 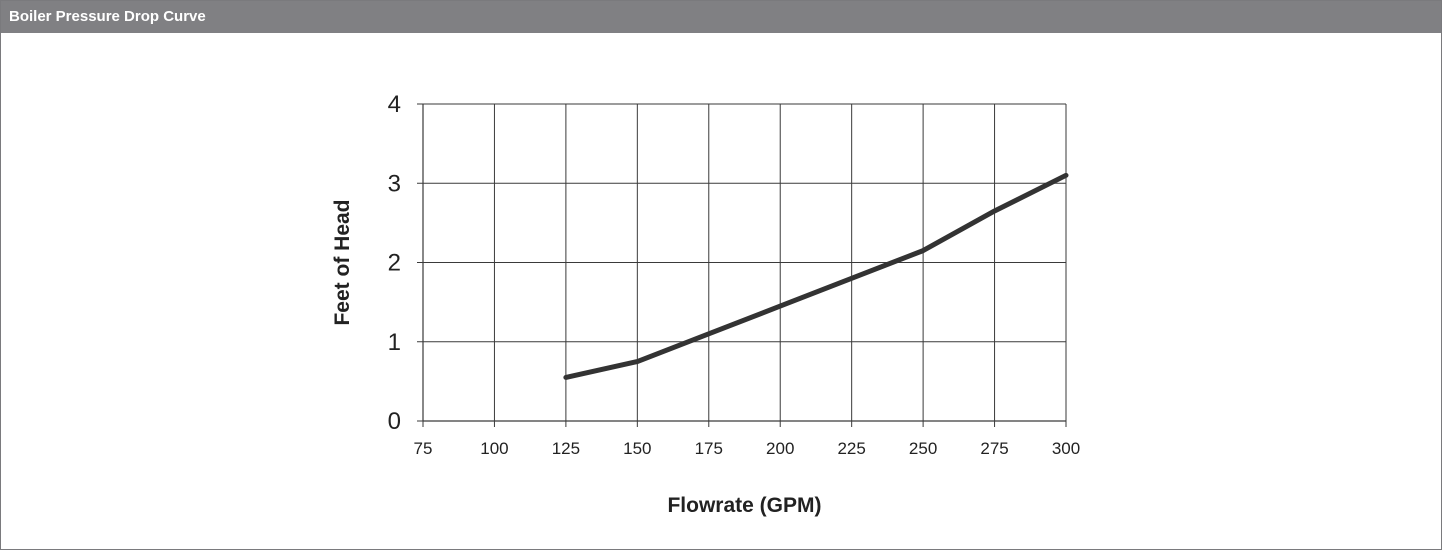 I want to click on y-tick-label: 2, so click(x=394, y=263).